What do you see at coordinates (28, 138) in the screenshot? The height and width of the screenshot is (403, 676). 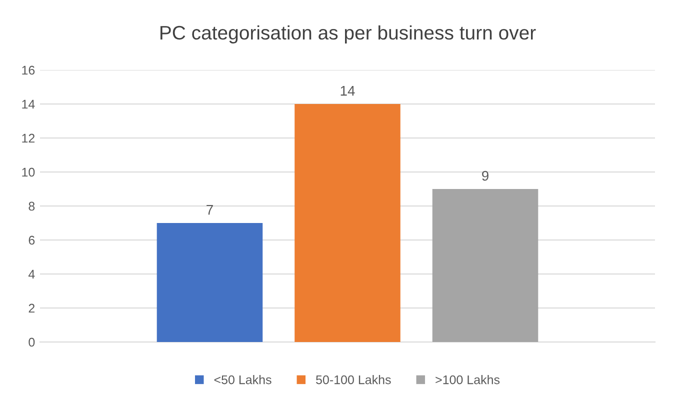 I see `y-tick-label: 12` at bounding box center [28, 138].